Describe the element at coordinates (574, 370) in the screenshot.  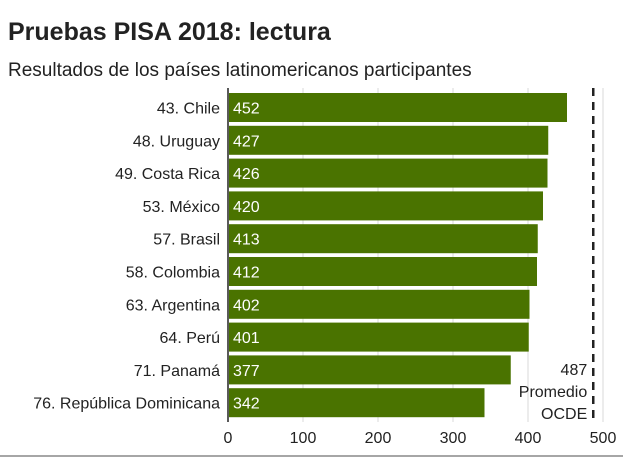
I see `reference-value-label: 487` at that location.